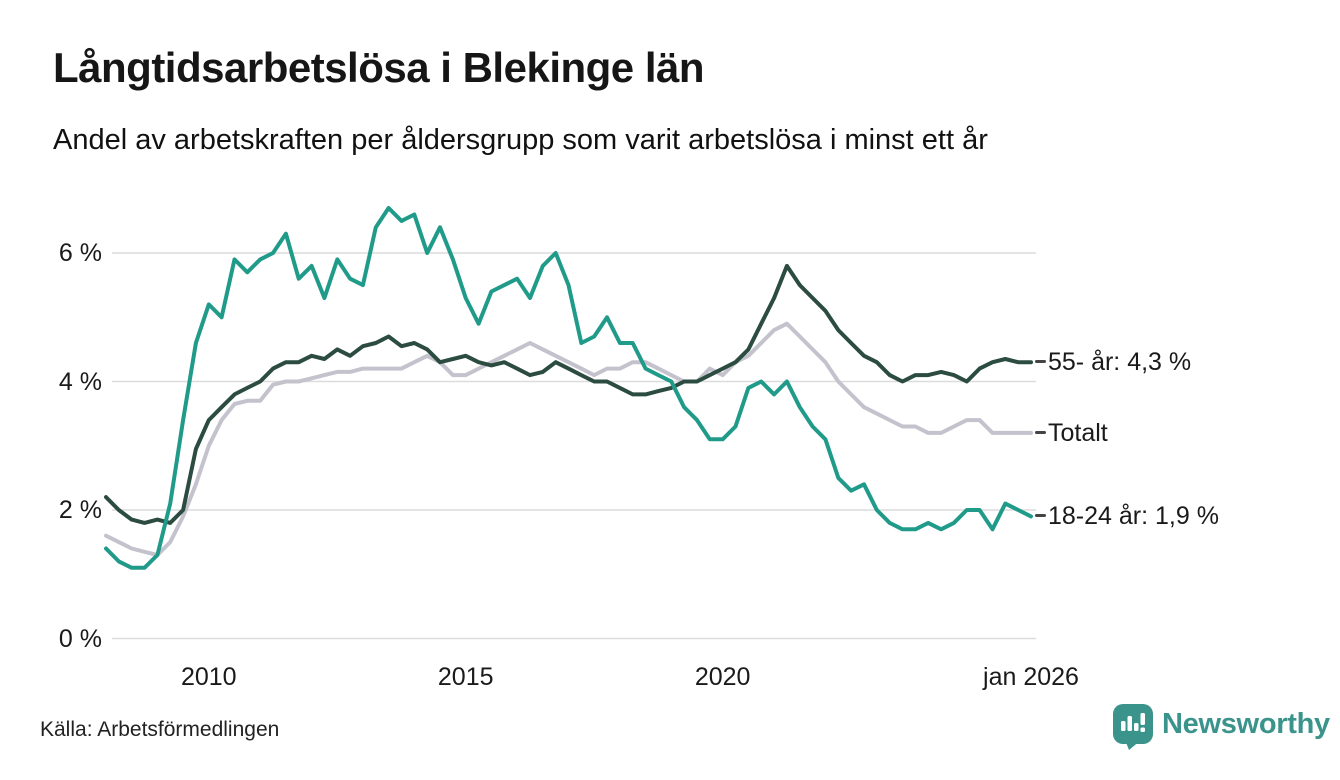 This screenshot has height=780, width=1340. What do you see at coordinates (80, 638) in the screenshot?
I see `y-tick-label: 0 %` at bounding box center [80, 638].